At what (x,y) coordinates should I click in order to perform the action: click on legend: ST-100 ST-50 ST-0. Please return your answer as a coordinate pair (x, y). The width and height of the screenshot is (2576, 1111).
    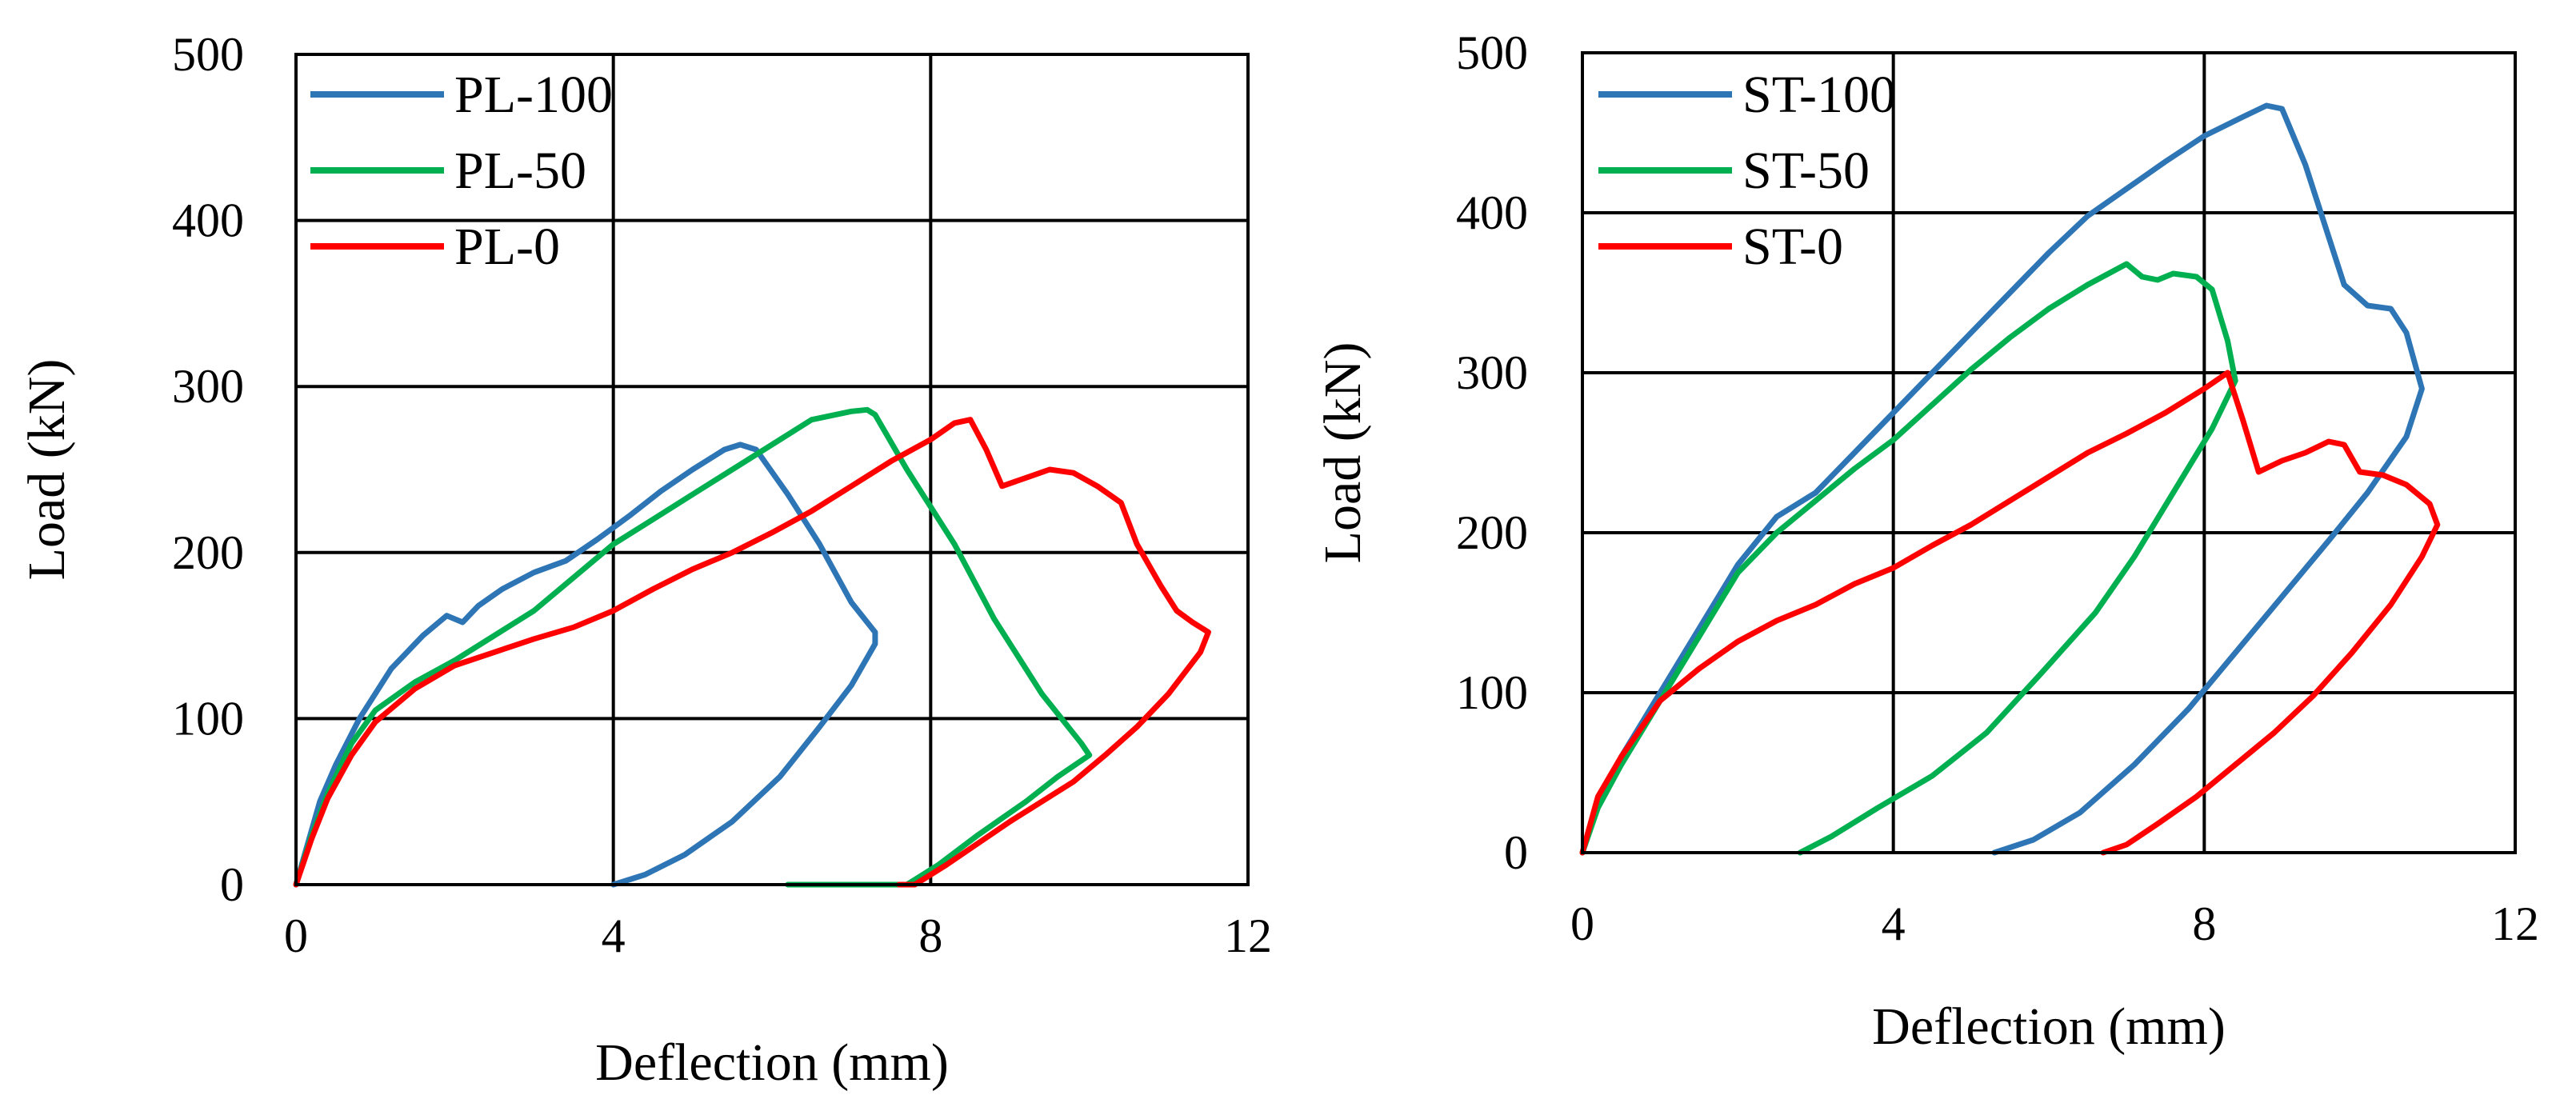
    Looking at the image, I should click on (1747, 171).